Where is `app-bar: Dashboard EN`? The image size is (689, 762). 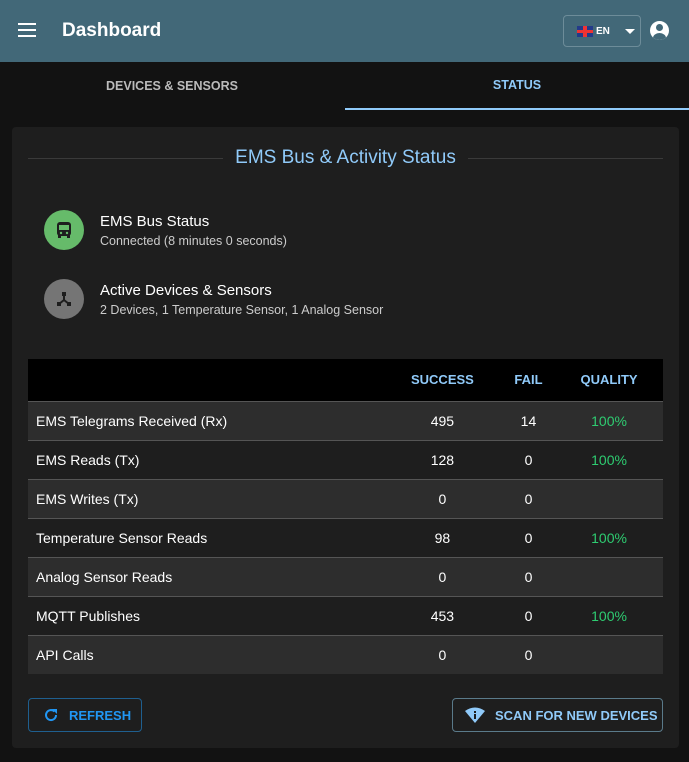 app-bar: Dashboard EN is located at coordinates (344, 31).